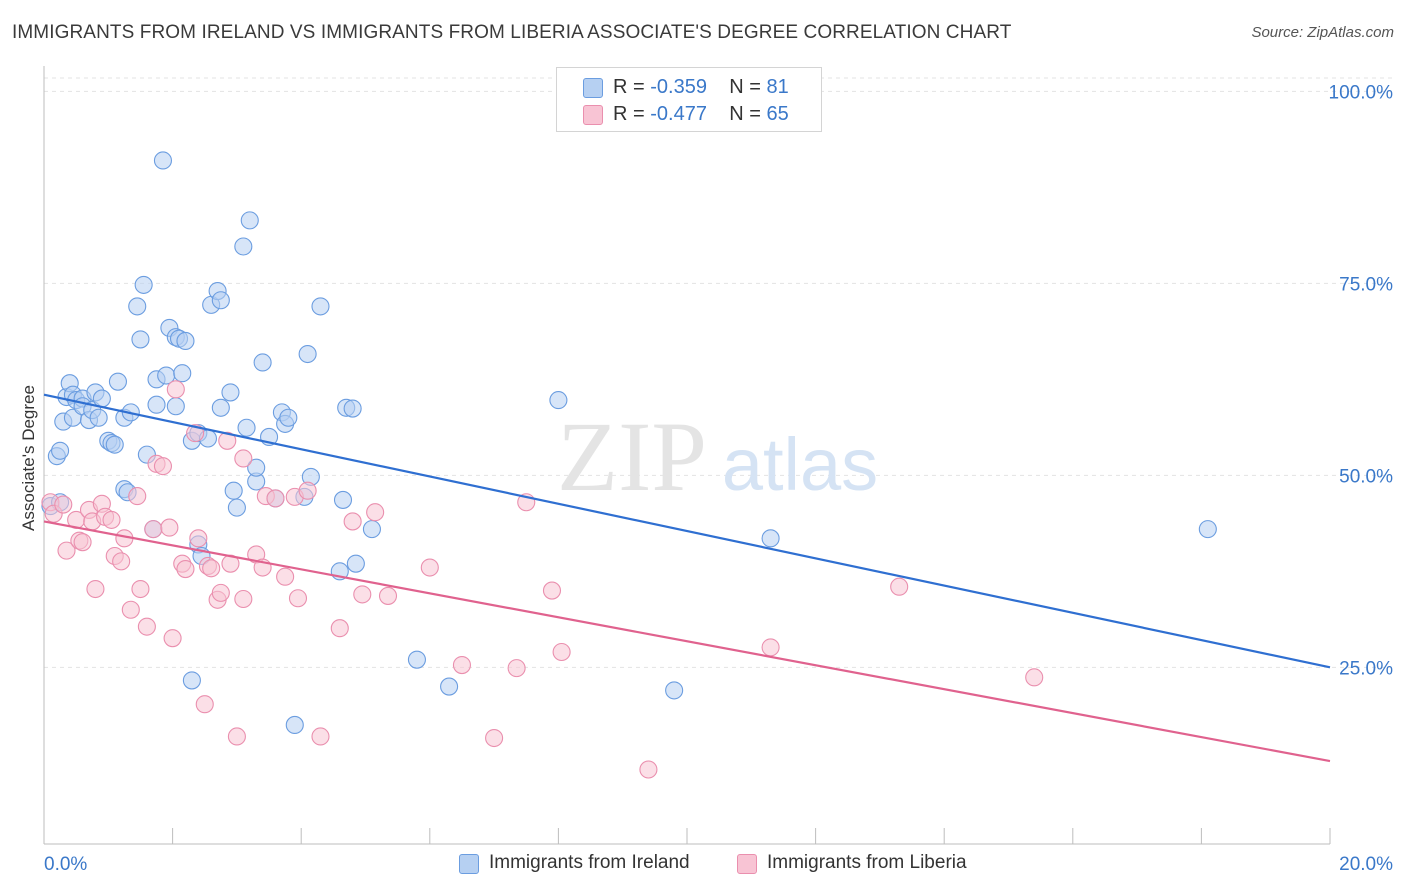 This screenshot has width=1406, height=892. Describe the element at coordinates (800, 464) in the screenshot. I see `watermark-atlas: atlas` at that location.